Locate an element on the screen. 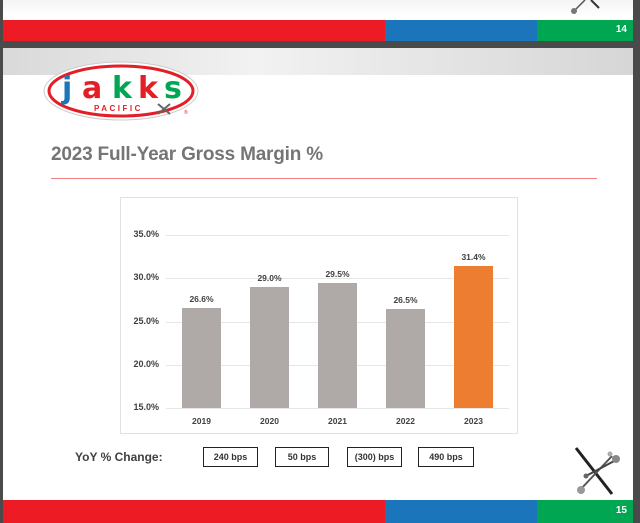 This screenshot has width=640, height=523. page-number: 15 is located at coordinates (621, 510).